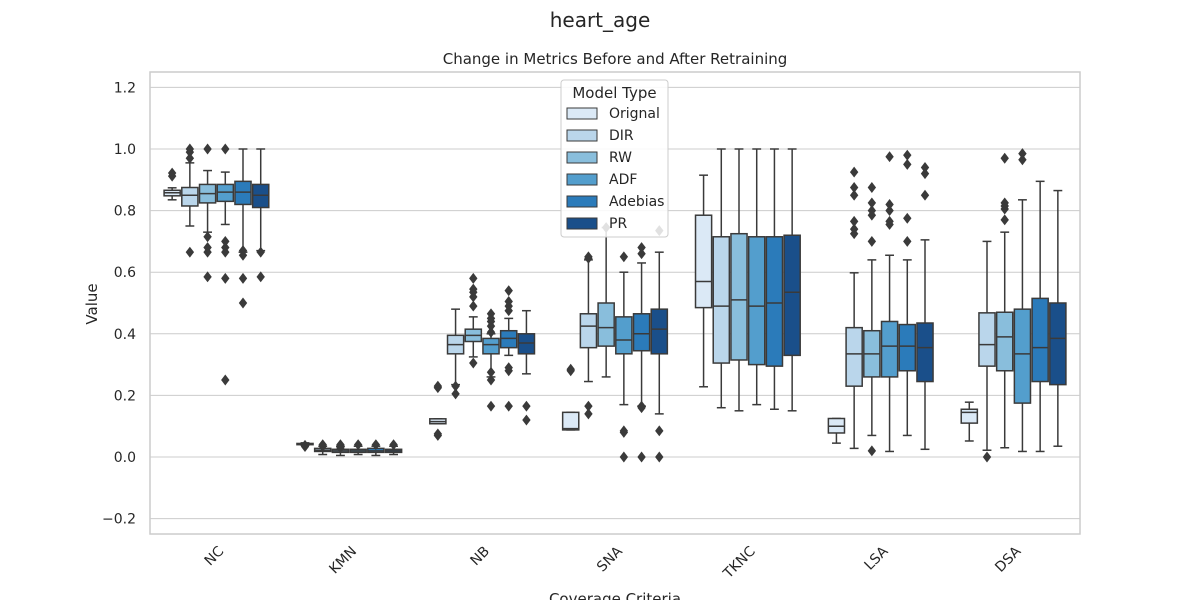 The image size is (1200, 604). I want to click on box-RW-DSA, so click(1004, 300).